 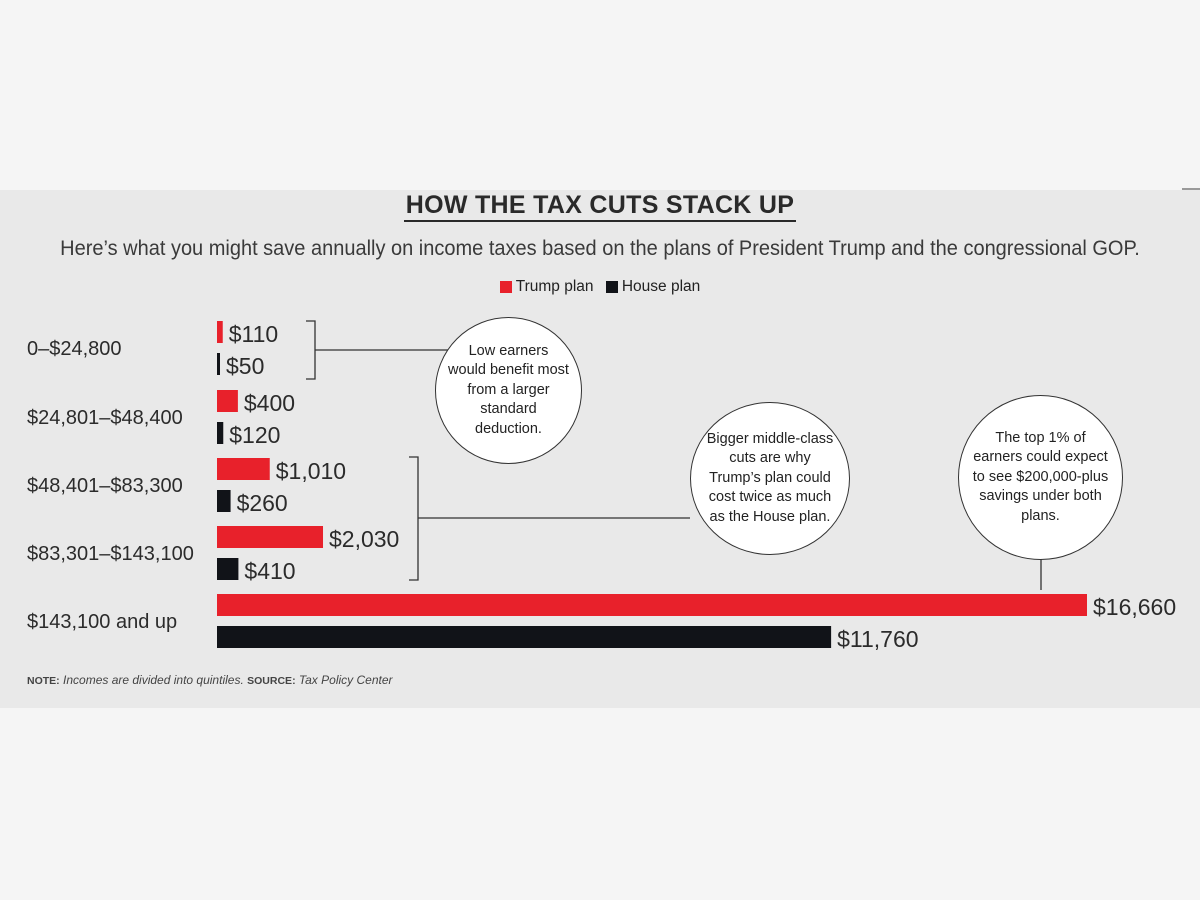 I want to click on chart-title-text: HOW THE TAX CUTS STACK UP, so click(x=600, y=206).